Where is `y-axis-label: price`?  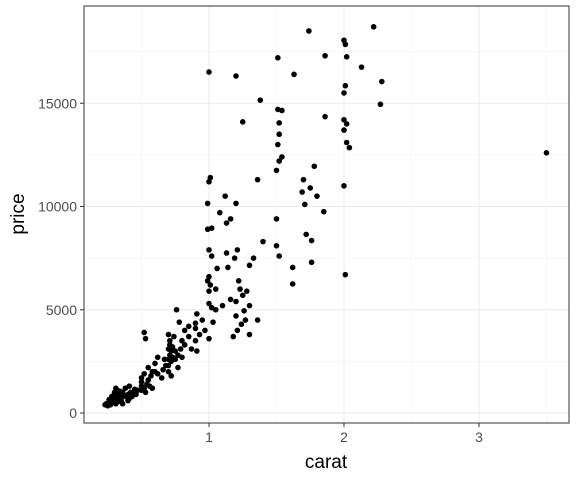 y-axis-label: price is located at coordinates (18, 213).